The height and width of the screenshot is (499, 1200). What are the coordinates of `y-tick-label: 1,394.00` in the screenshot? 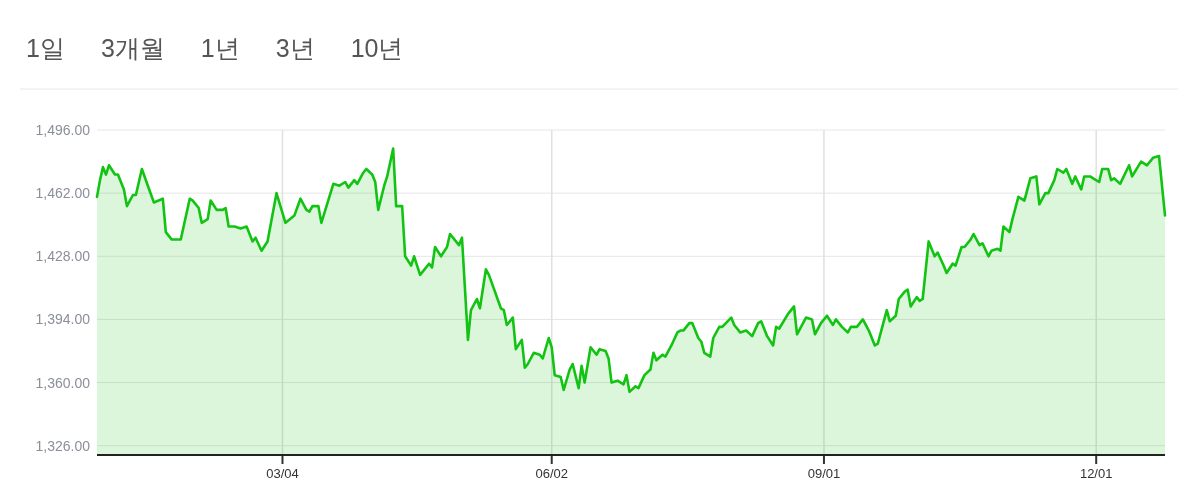 It's located at (63, 319).